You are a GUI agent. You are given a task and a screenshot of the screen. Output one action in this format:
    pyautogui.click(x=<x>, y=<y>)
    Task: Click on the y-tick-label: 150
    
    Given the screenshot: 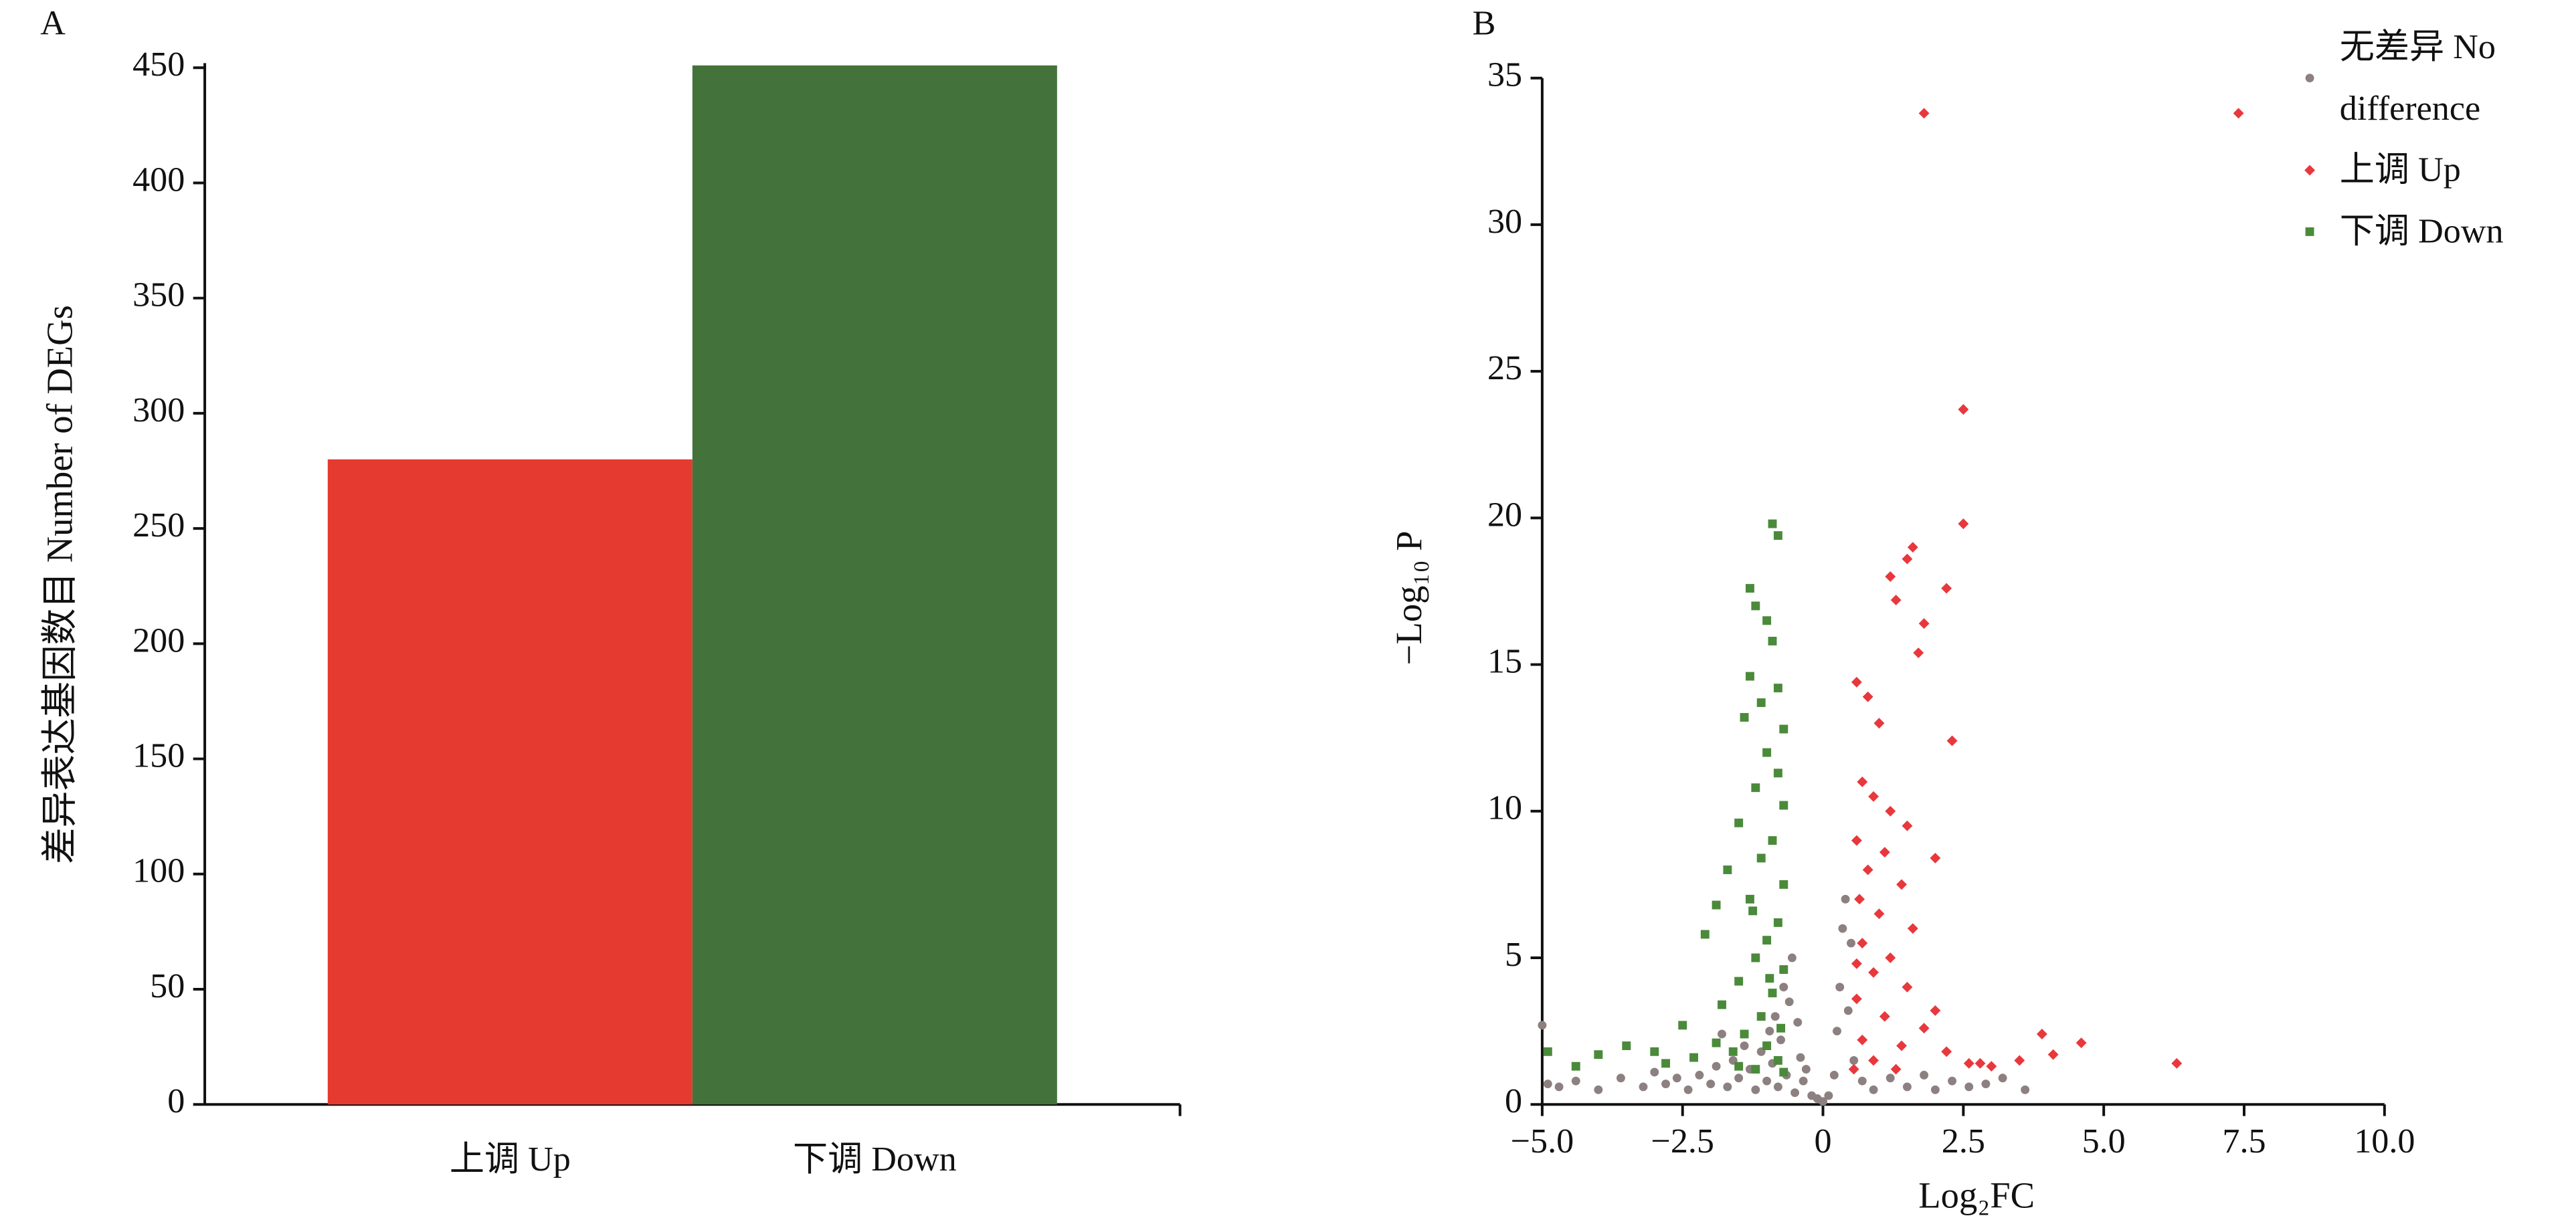 What is the action you would take?
    pyautogui.click(x=158, y=756)
    